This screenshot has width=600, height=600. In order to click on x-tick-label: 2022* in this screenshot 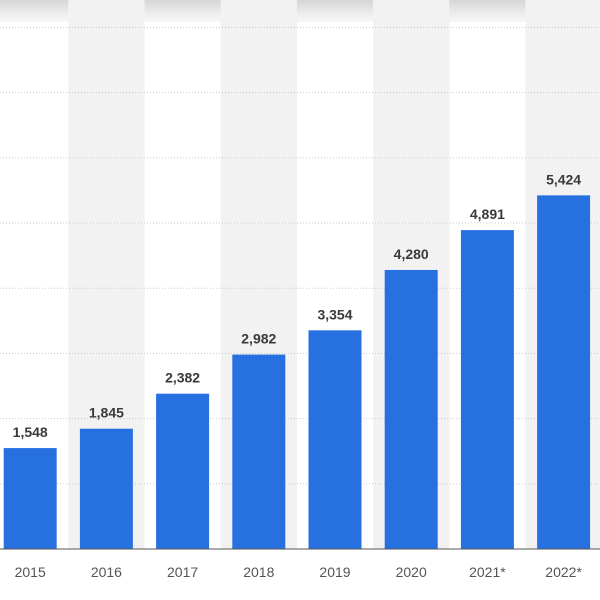, I will do `click(563, 572)`.